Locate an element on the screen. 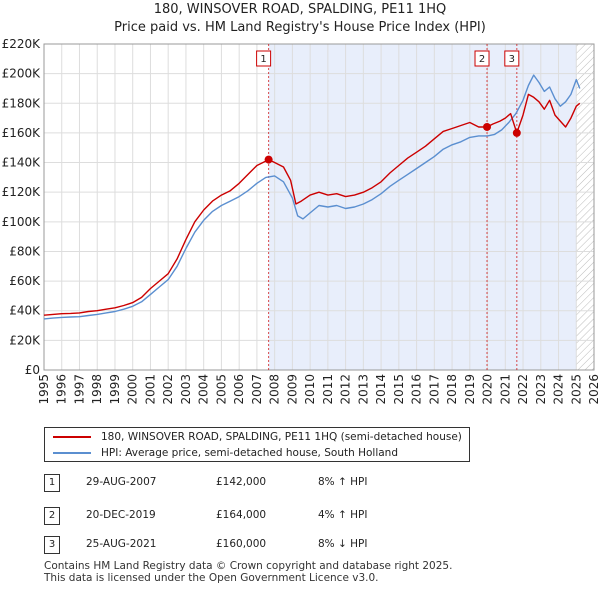  property-line-swatch is located at coordinates (72, 437).